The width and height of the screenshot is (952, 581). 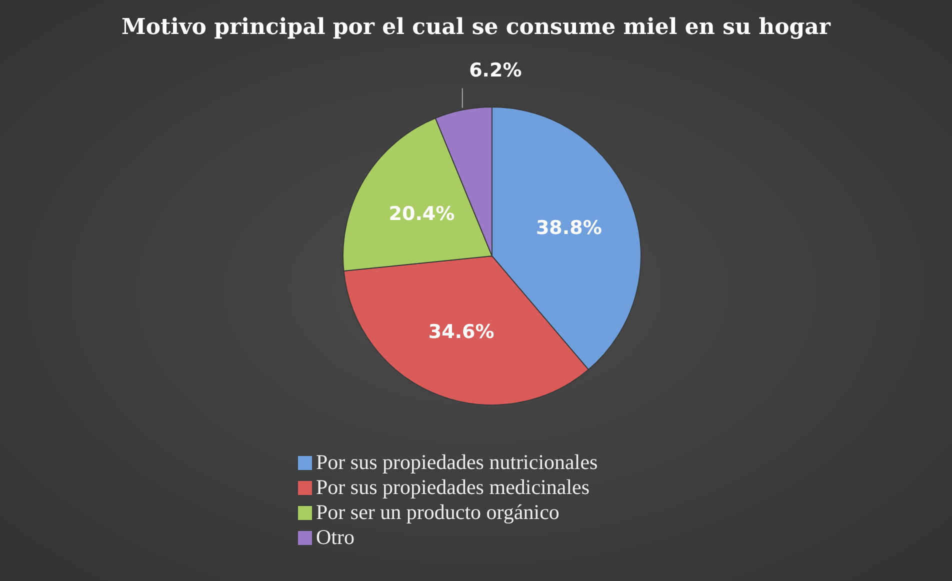 What do you see at coordinates (569, 227) in the screenshot?
I see `data-label: 38.8%` at bounding box center [569, 227].